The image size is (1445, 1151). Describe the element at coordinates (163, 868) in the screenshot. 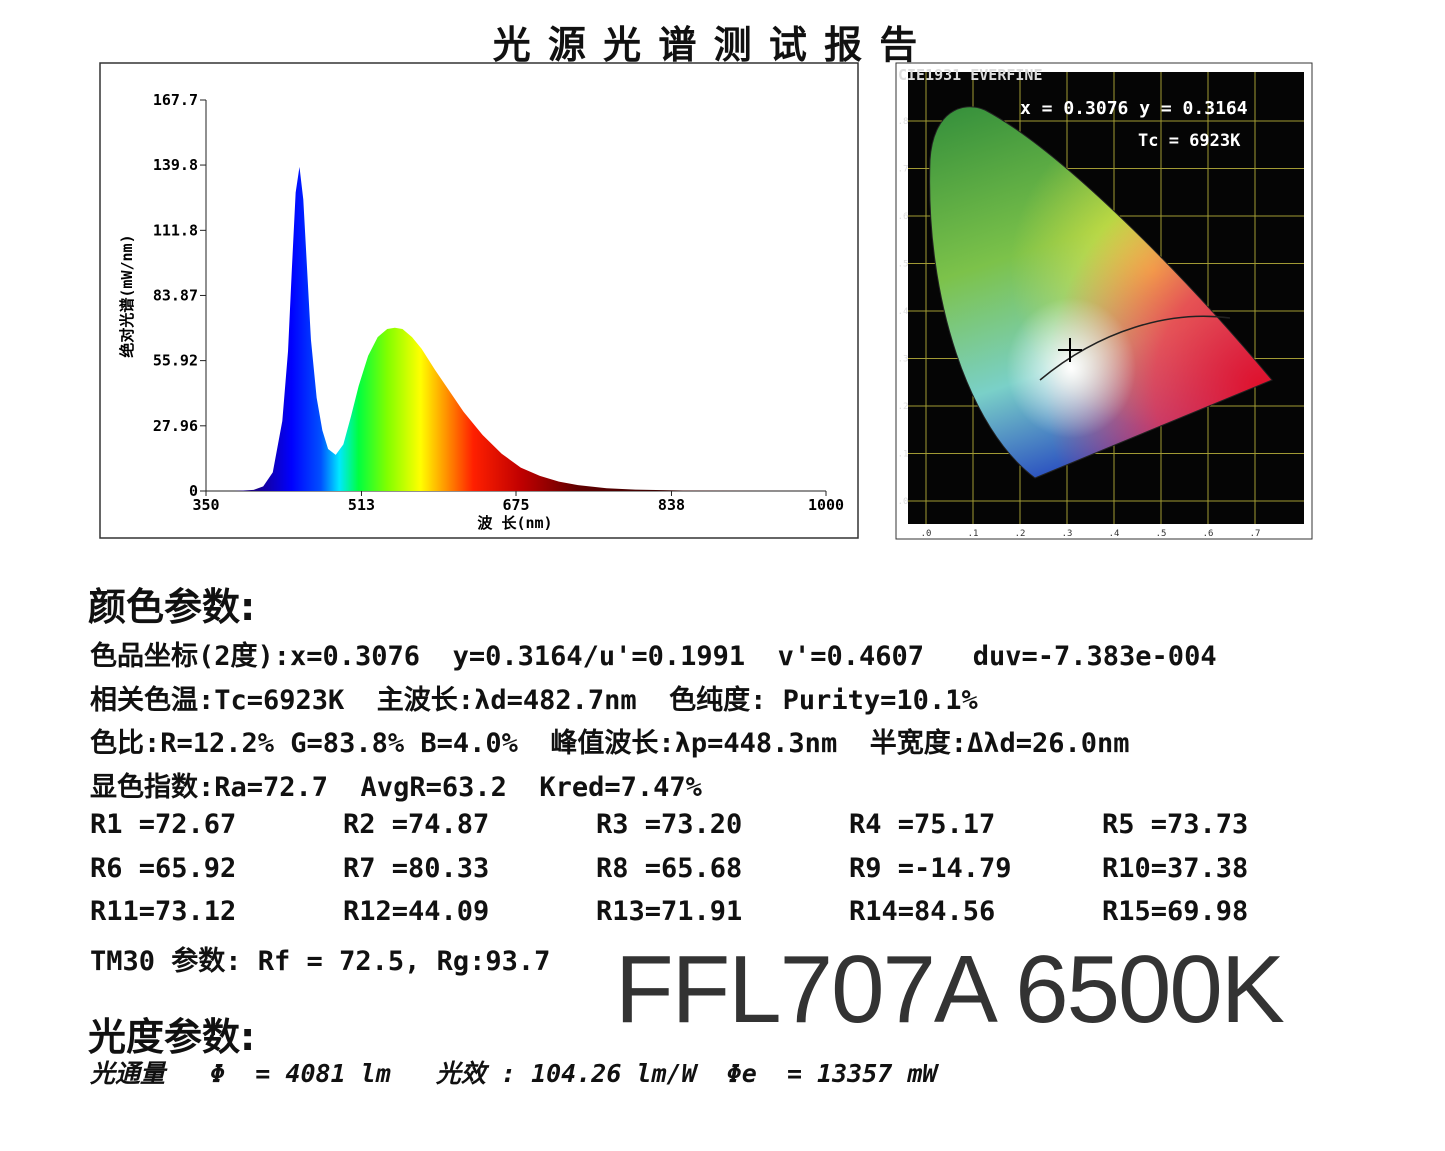

I see `cri-cell: R6 =65.92` at that location.